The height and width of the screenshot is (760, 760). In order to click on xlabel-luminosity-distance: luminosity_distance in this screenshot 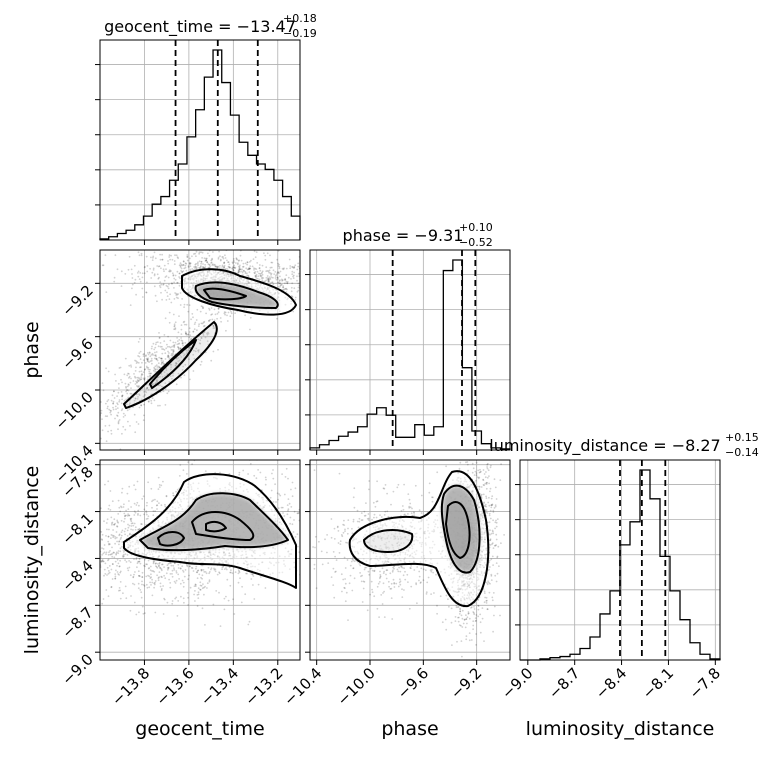, I will do `click(620, 729)`.